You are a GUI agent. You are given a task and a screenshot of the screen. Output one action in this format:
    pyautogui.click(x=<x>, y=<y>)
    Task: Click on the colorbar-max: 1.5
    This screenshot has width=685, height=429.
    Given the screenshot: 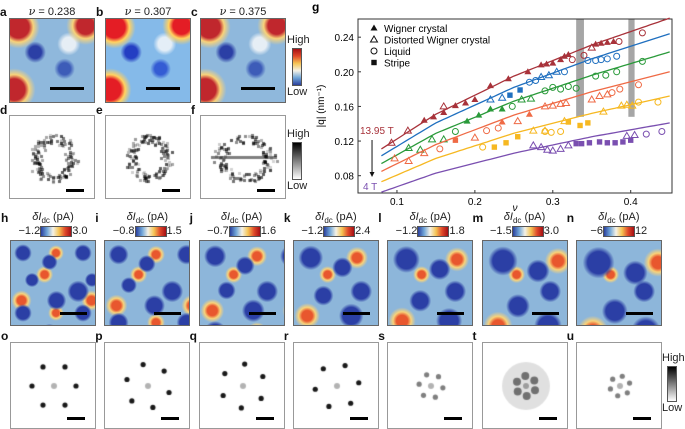 What is the action you would take?
    pyautogui.click(x=174, y=231)
    